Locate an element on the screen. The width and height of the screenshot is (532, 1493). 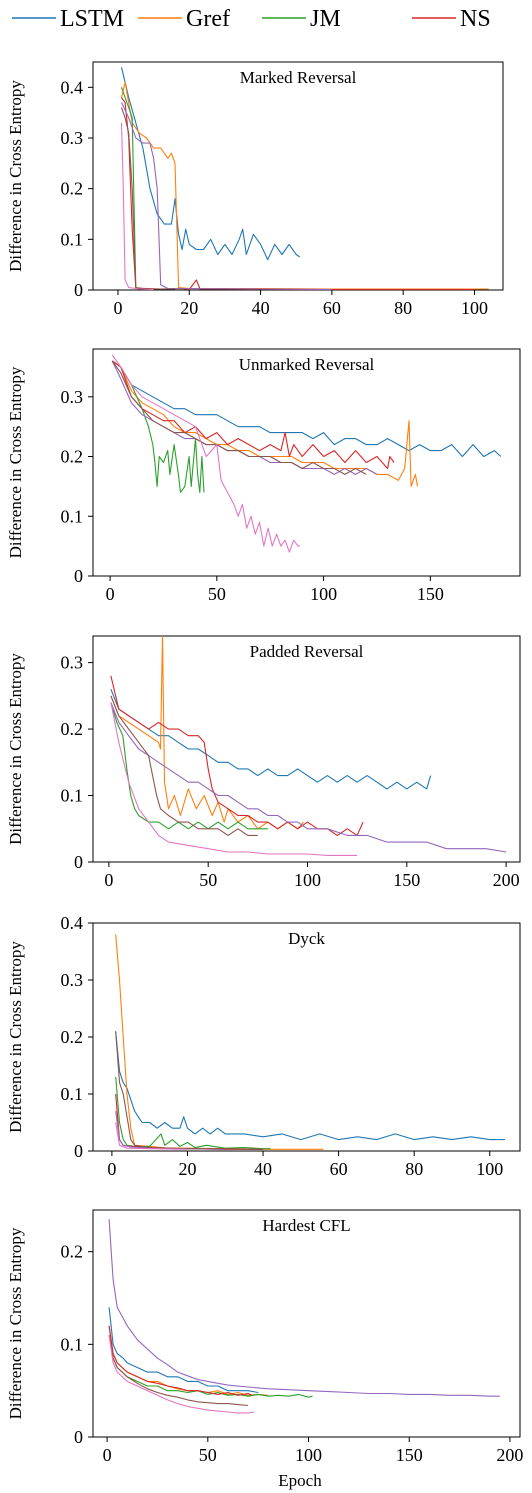
legend-label: LSTM is located at coordinates (92, 19).